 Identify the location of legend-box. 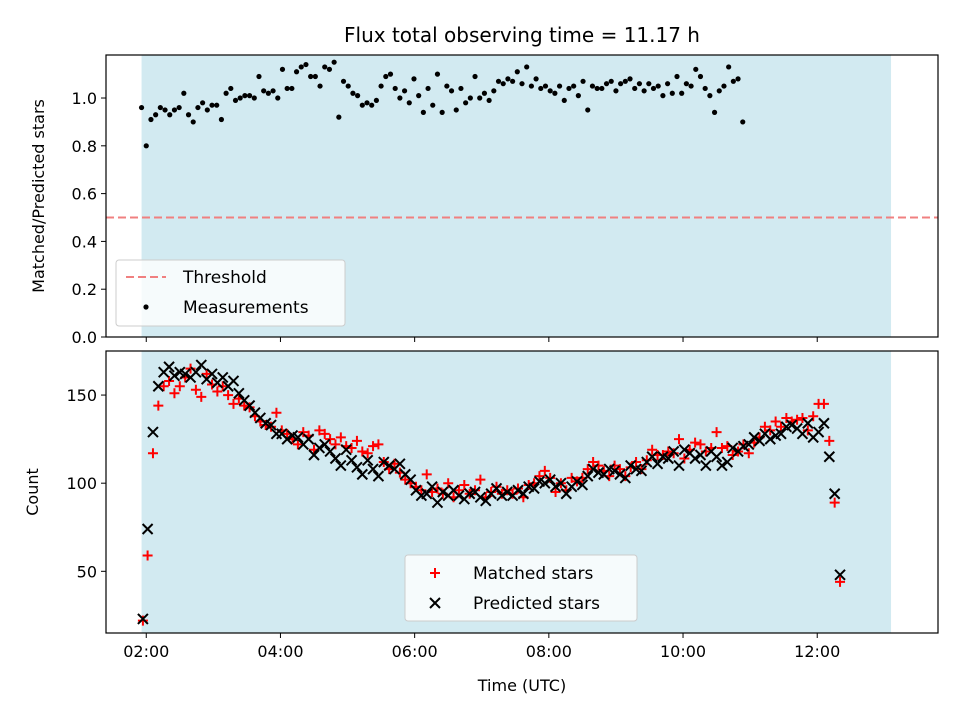
(230, 293).